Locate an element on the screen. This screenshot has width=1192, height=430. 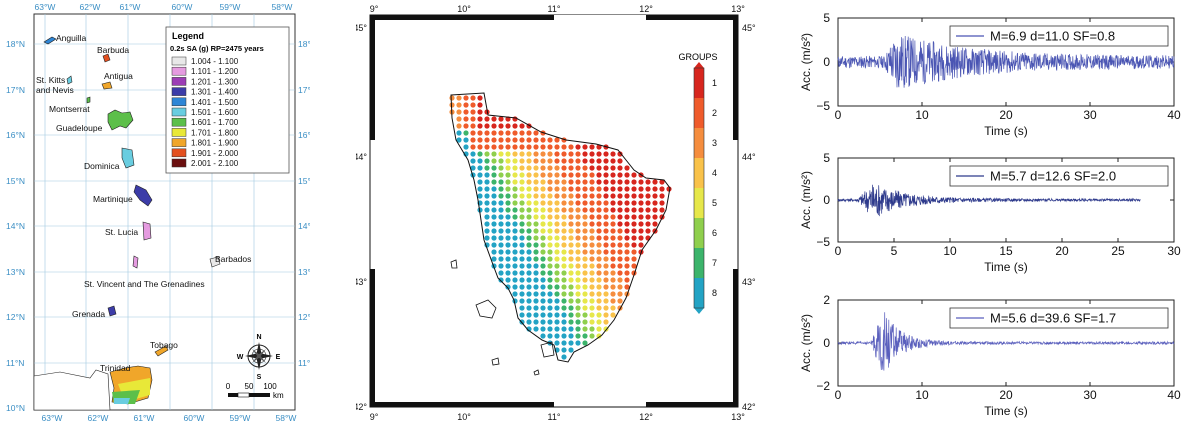
y-tick-label: 0 is located at coordinates (826, 343).